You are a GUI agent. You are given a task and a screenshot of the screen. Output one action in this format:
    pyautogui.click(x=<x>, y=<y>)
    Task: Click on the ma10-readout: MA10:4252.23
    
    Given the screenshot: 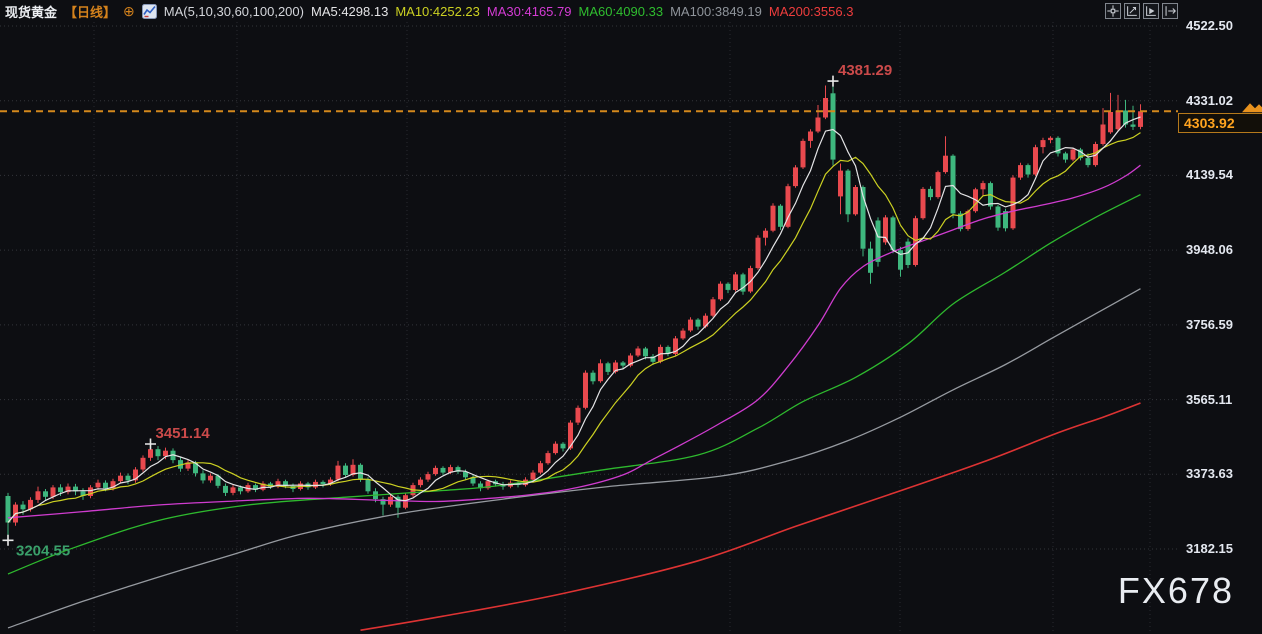 What is the action you would take?
    pyautogui.click(x=437, y=11)
    